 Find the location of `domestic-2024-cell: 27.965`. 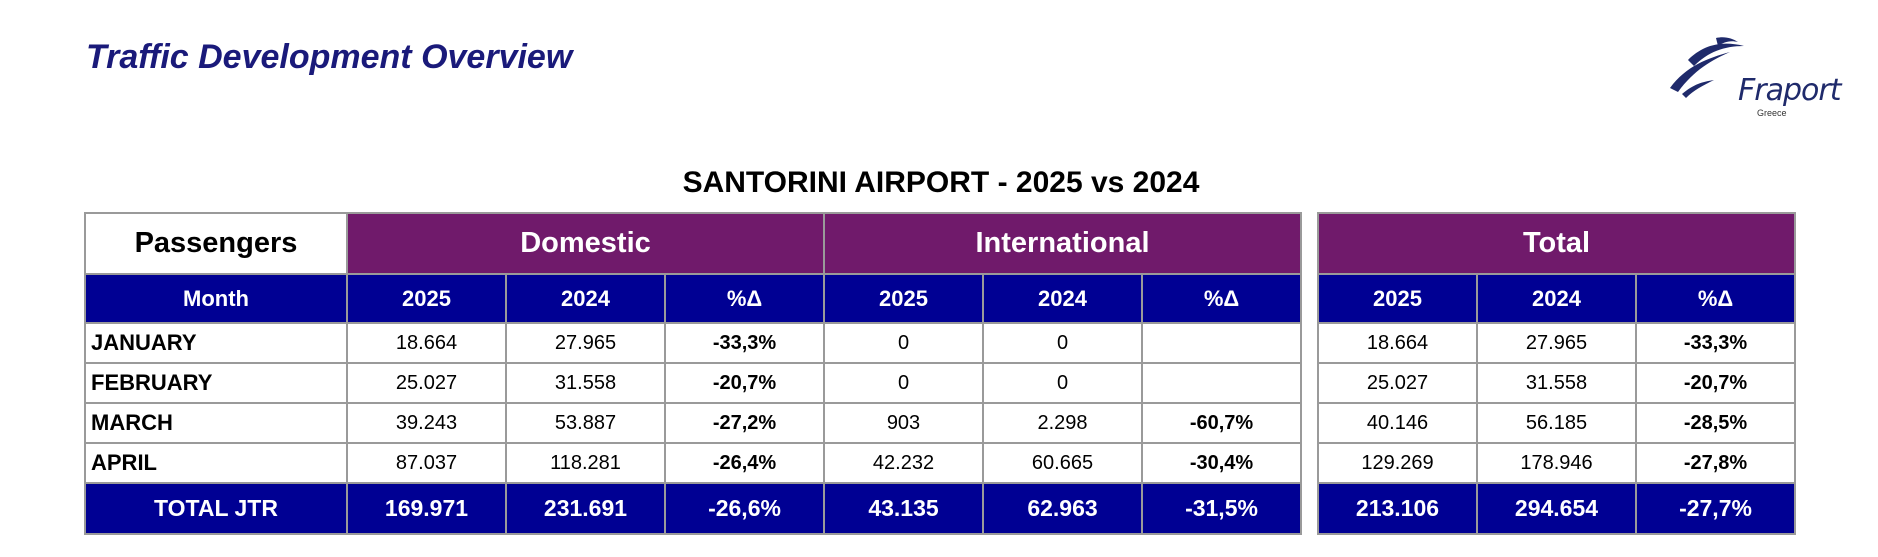

domestic-2024-cell: 27.965 is located at coordinates (585, 343).